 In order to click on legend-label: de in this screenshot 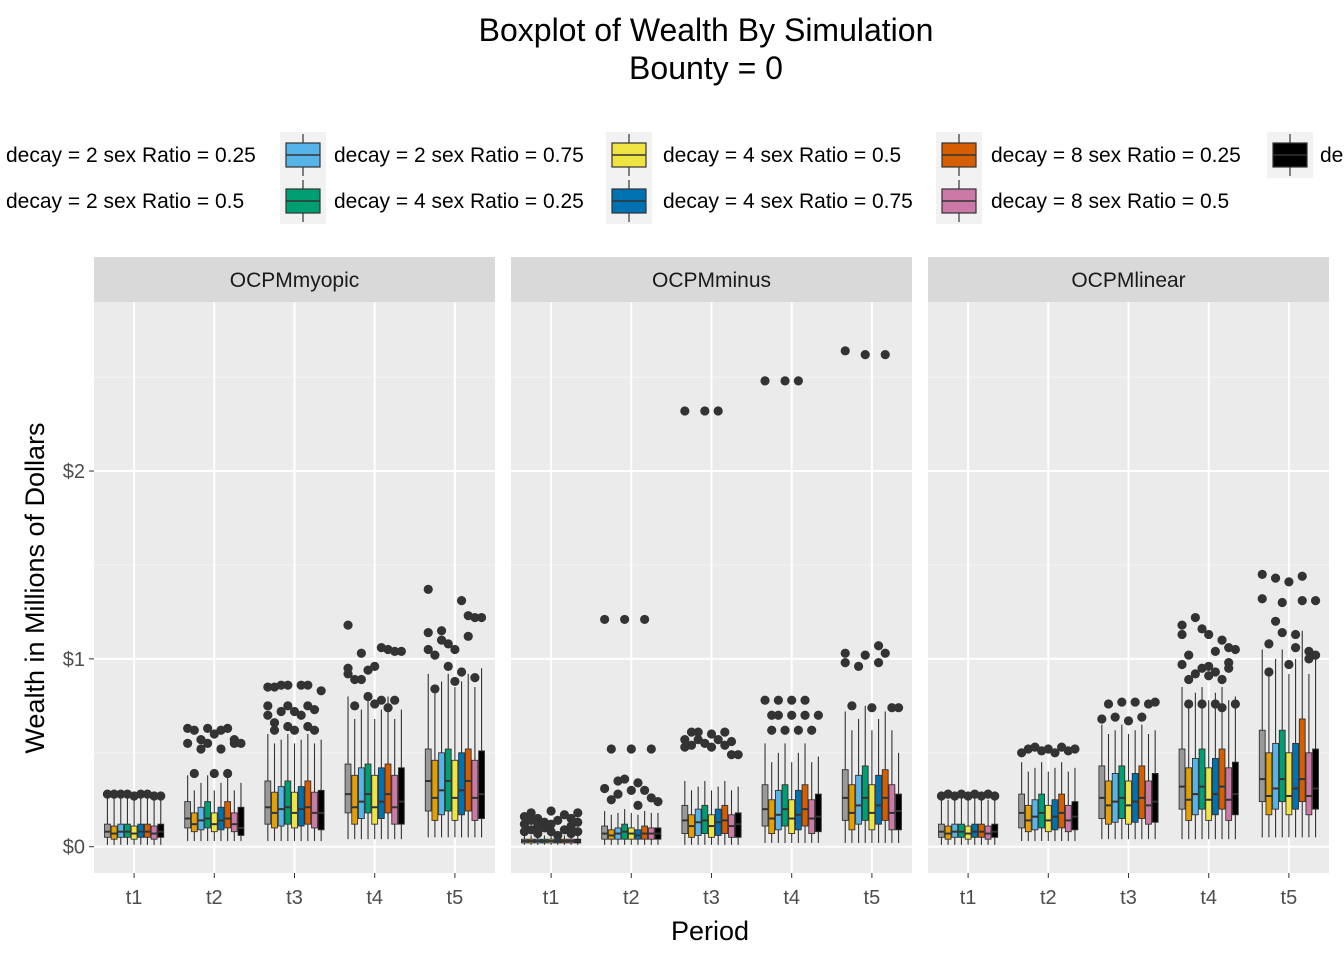, I will do `click(1331, 155)`.